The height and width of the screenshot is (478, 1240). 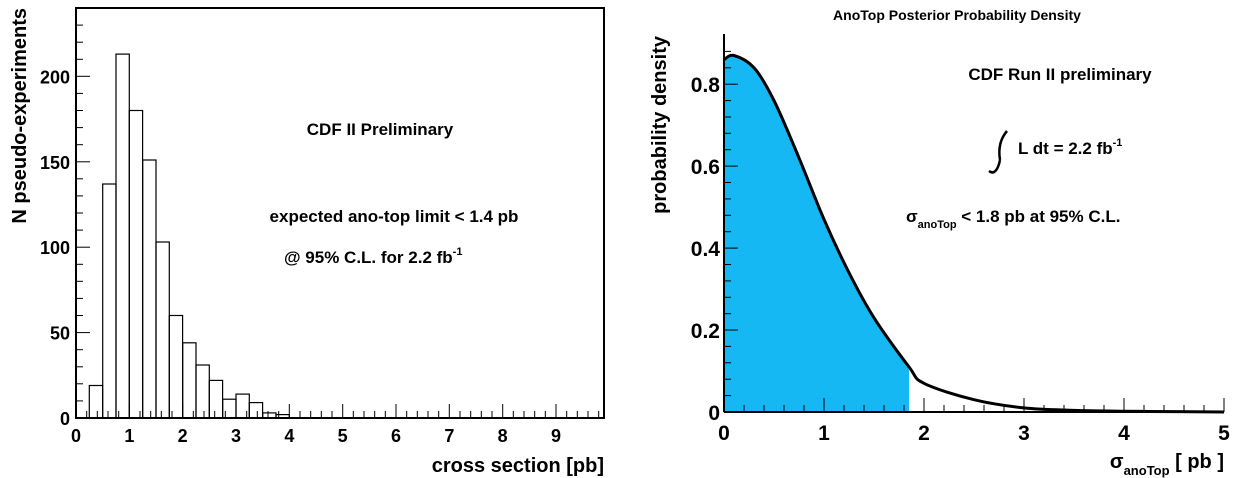 I want to click on posterior-luminosity-prefix: L dt = 2.2 fb, so click(x=1065, y=148).